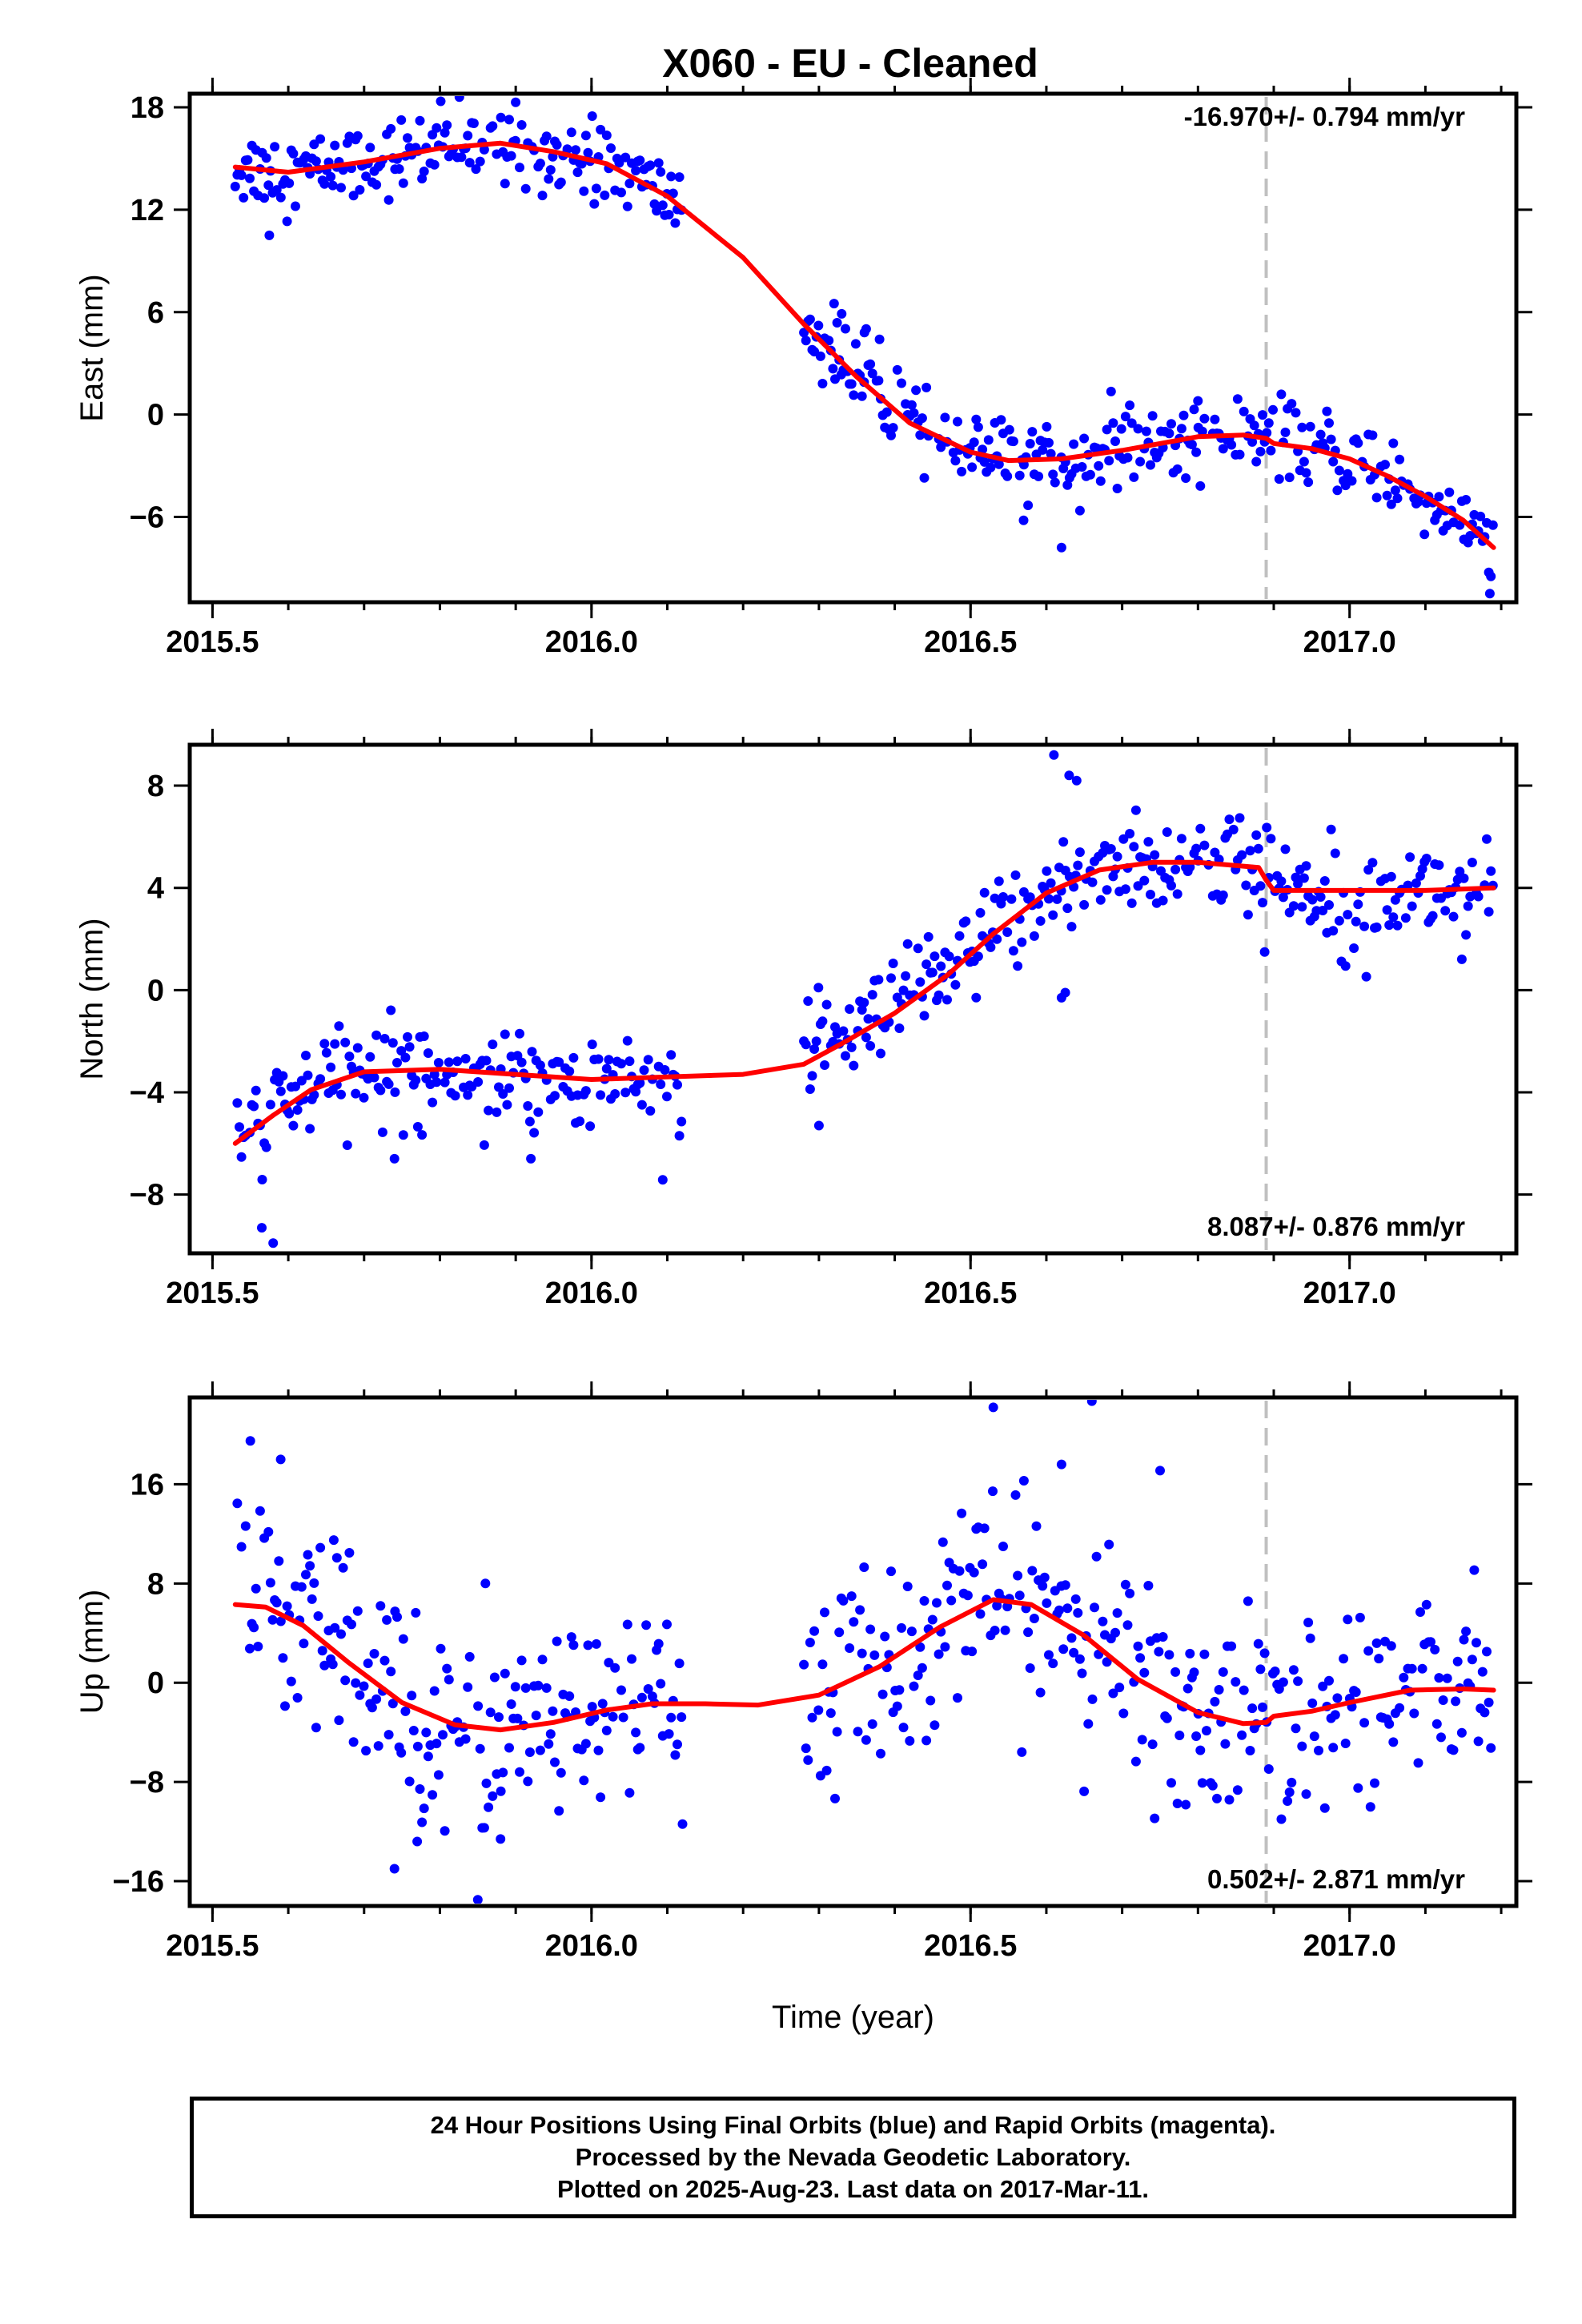  What do you see at coordinates (591, 1946) in the screenshot?
I see `x-tick-label: 2016.0` at bounding box center [591, 1946].